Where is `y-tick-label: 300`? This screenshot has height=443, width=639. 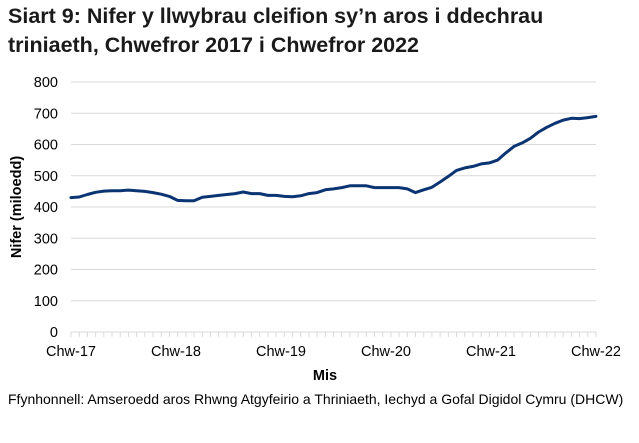
y-tick-label: 300 is located at coordinates (46, 239).